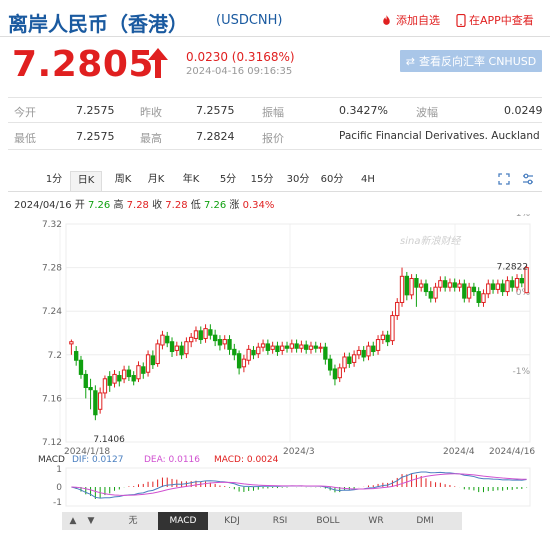 The image size is (550, 533). Describe the element at coordinates (427, 112) in the screenshot. I see `stat-label-range: 波幅` at that location.